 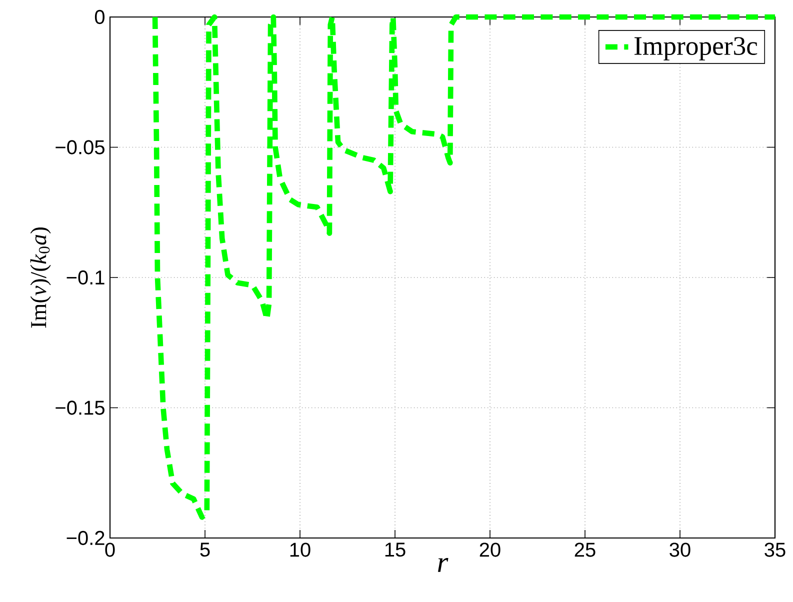 I want to click on y-tick-label: −0.05, so click(x=80, y=147).